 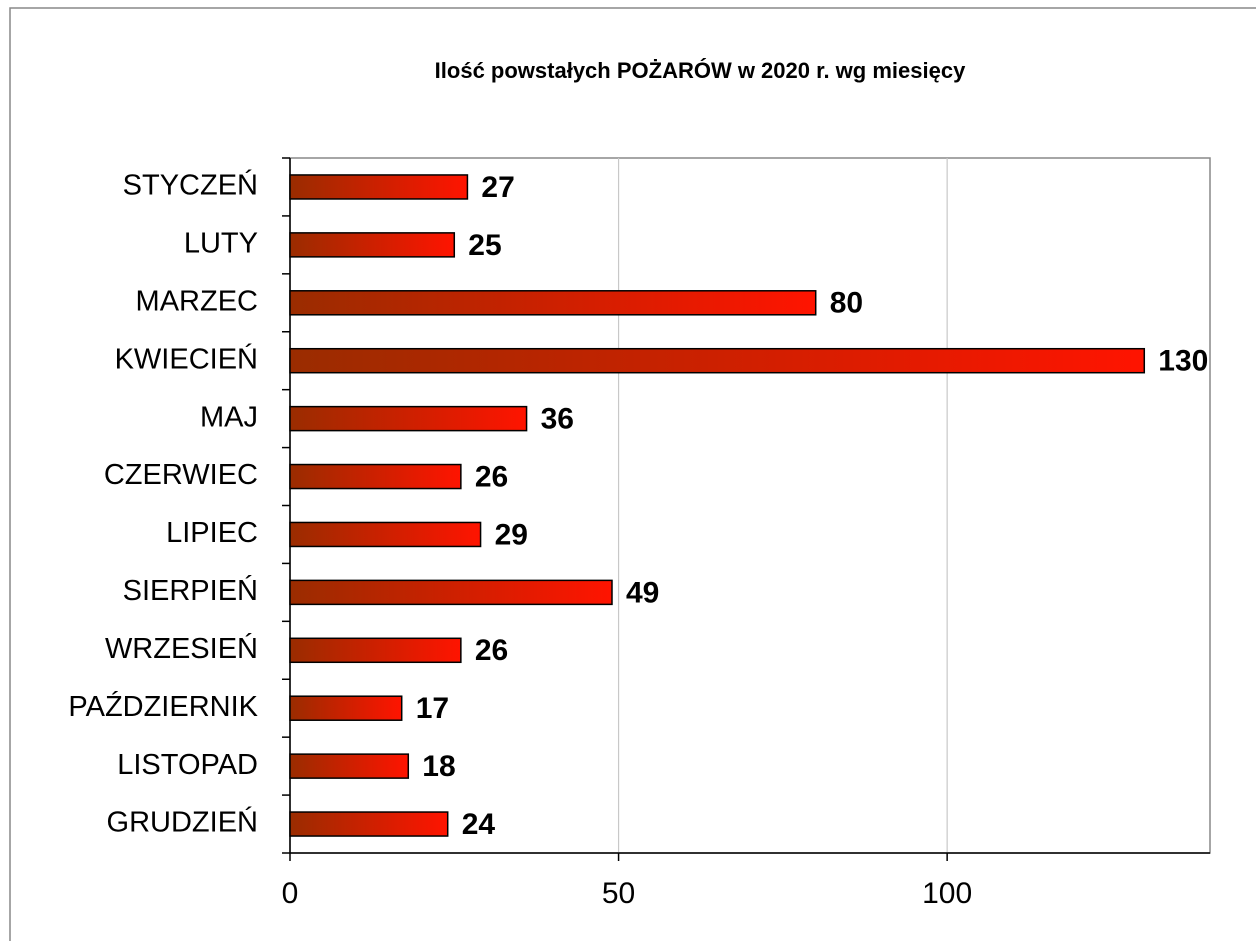 I want to click on y-tick-label: LISTOPAD, so click(x=187, y=765).